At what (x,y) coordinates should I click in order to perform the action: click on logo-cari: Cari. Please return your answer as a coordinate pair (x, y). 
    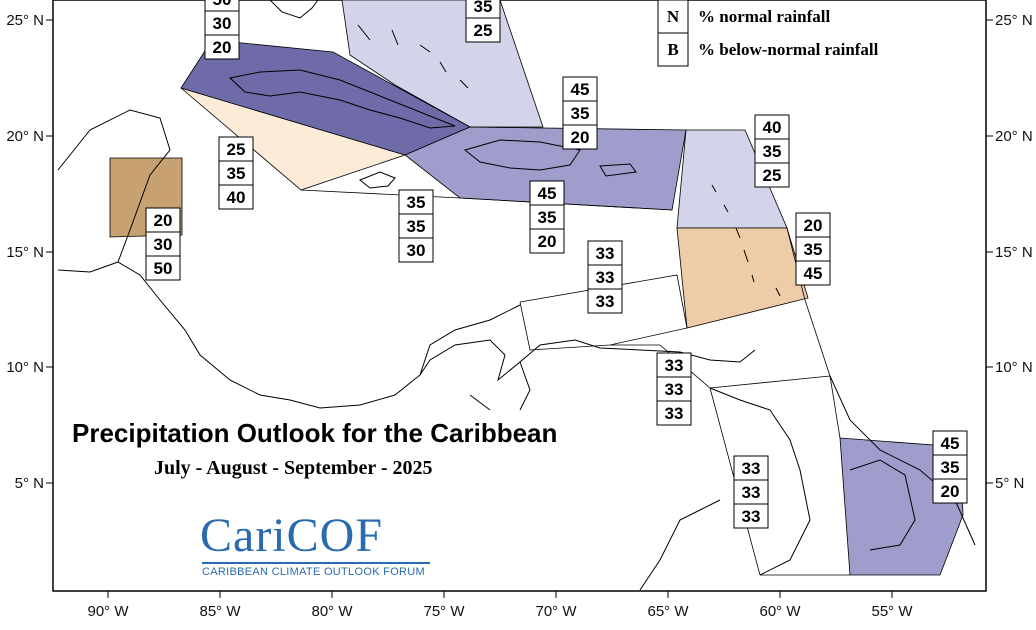
    Looking at the image, I should click on (243, 535).